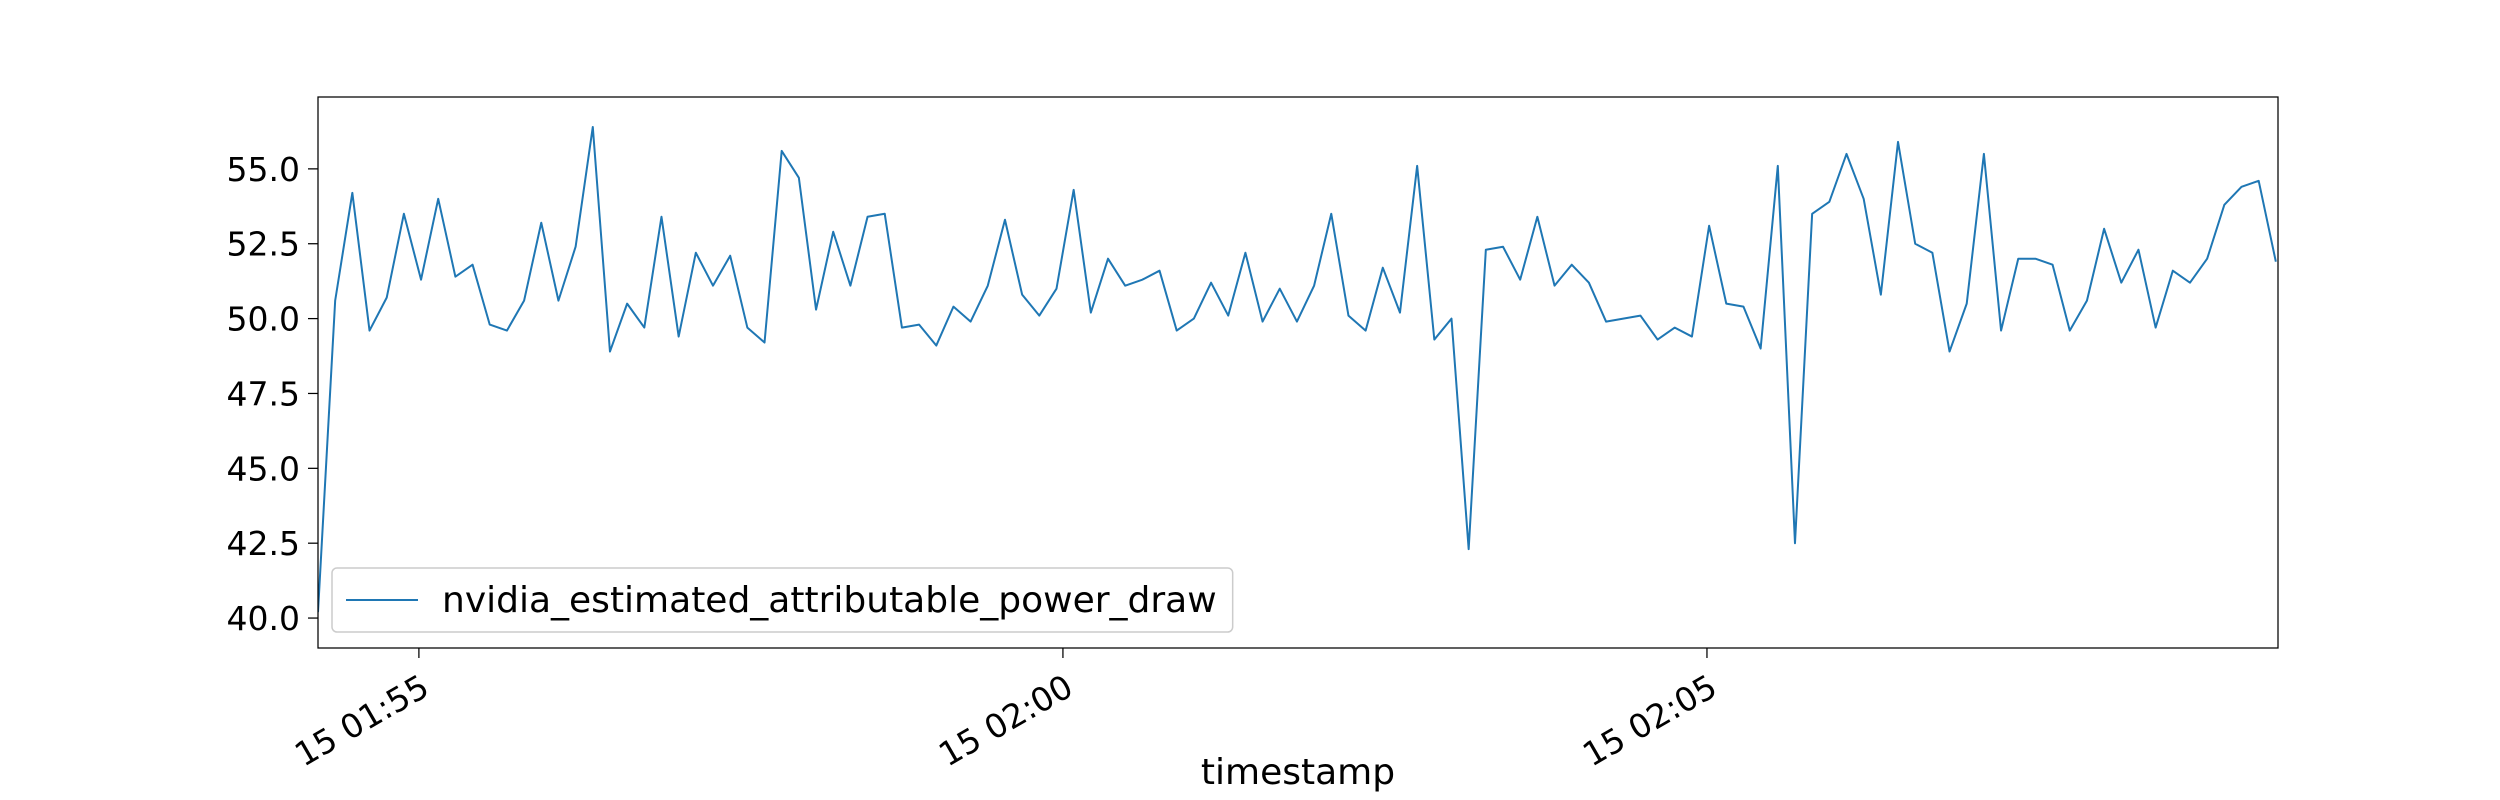 This screenshot has width=2500, height=800. Describe the element at coordinates (1649, 721) in the screenshot. I see `x-tick-label: 15 02:05` at that location.